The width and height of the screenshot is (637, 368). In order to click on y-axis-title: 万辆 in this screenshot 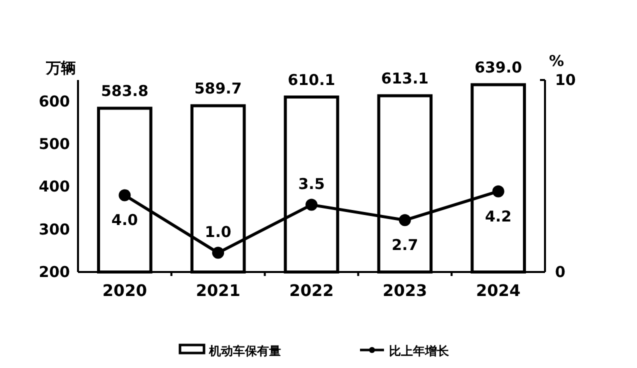, I will do `click(60, 68)`.